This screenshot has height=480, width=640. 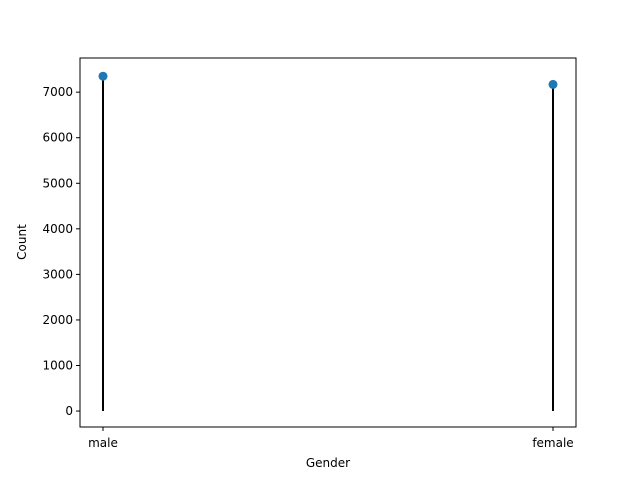 I want to click on y-tick-label: 7000, so click(x=57, y=92).